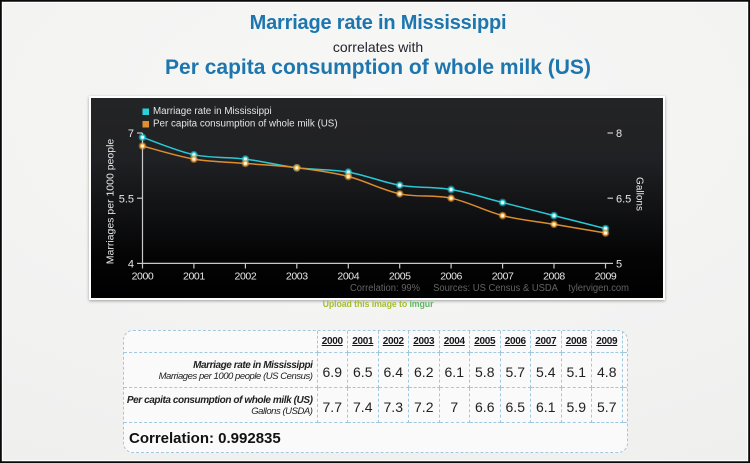  What do you see at coordinates (297, 277) in the screenshot?
I see `svg-text: 2003` at bounding box center [297, 277].